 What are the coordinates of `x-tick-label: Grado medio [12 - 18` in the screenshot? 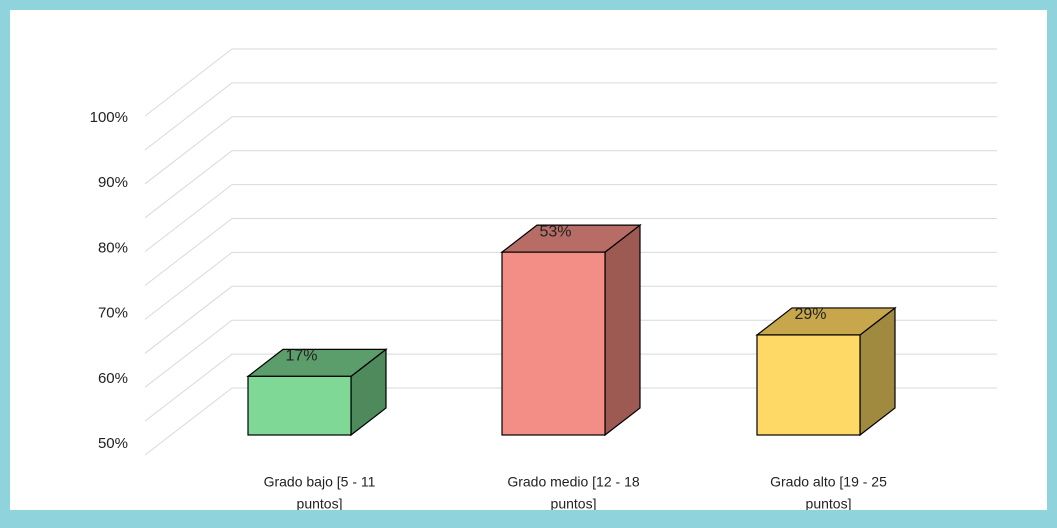 It's located at (573, 482).